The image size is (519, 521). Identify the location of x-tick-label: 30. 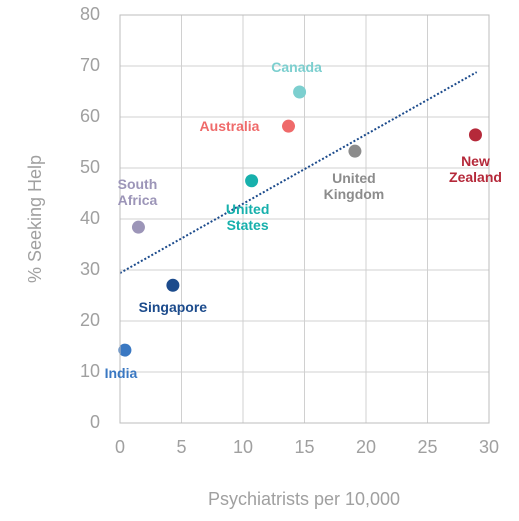
(489, 447).